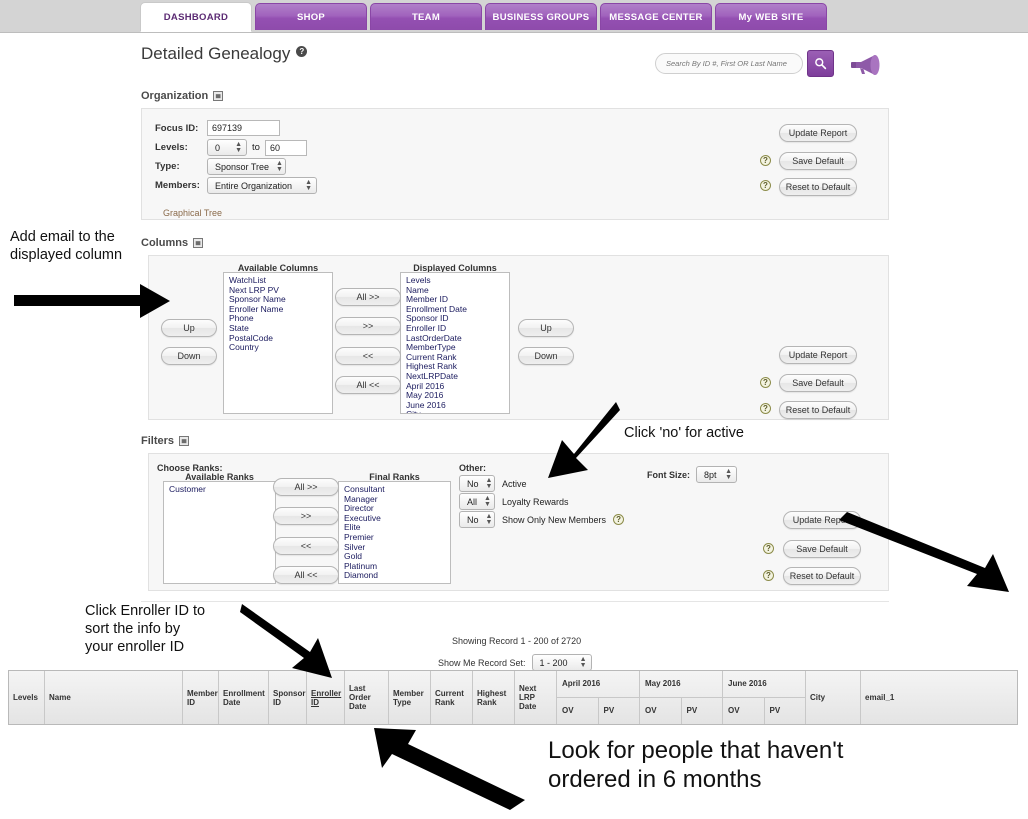 This screenshot has width=1028, height=819. Describe the element at coordinates (326, 697) in the screenshot. I see `col-enroller-id: Enroller ID` at that location.